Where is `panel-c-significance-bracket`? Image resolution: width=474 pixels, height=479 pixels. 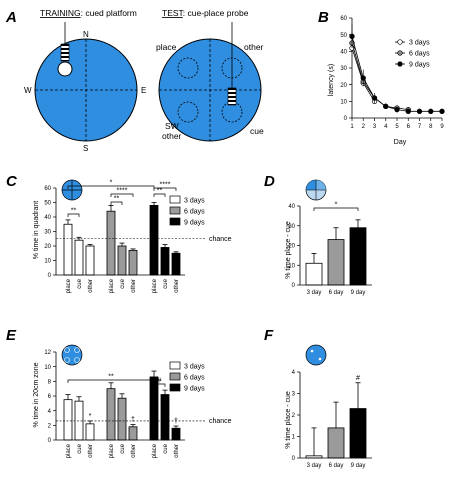
panel-c-significance-bracket is located at coordinates (165, 189).